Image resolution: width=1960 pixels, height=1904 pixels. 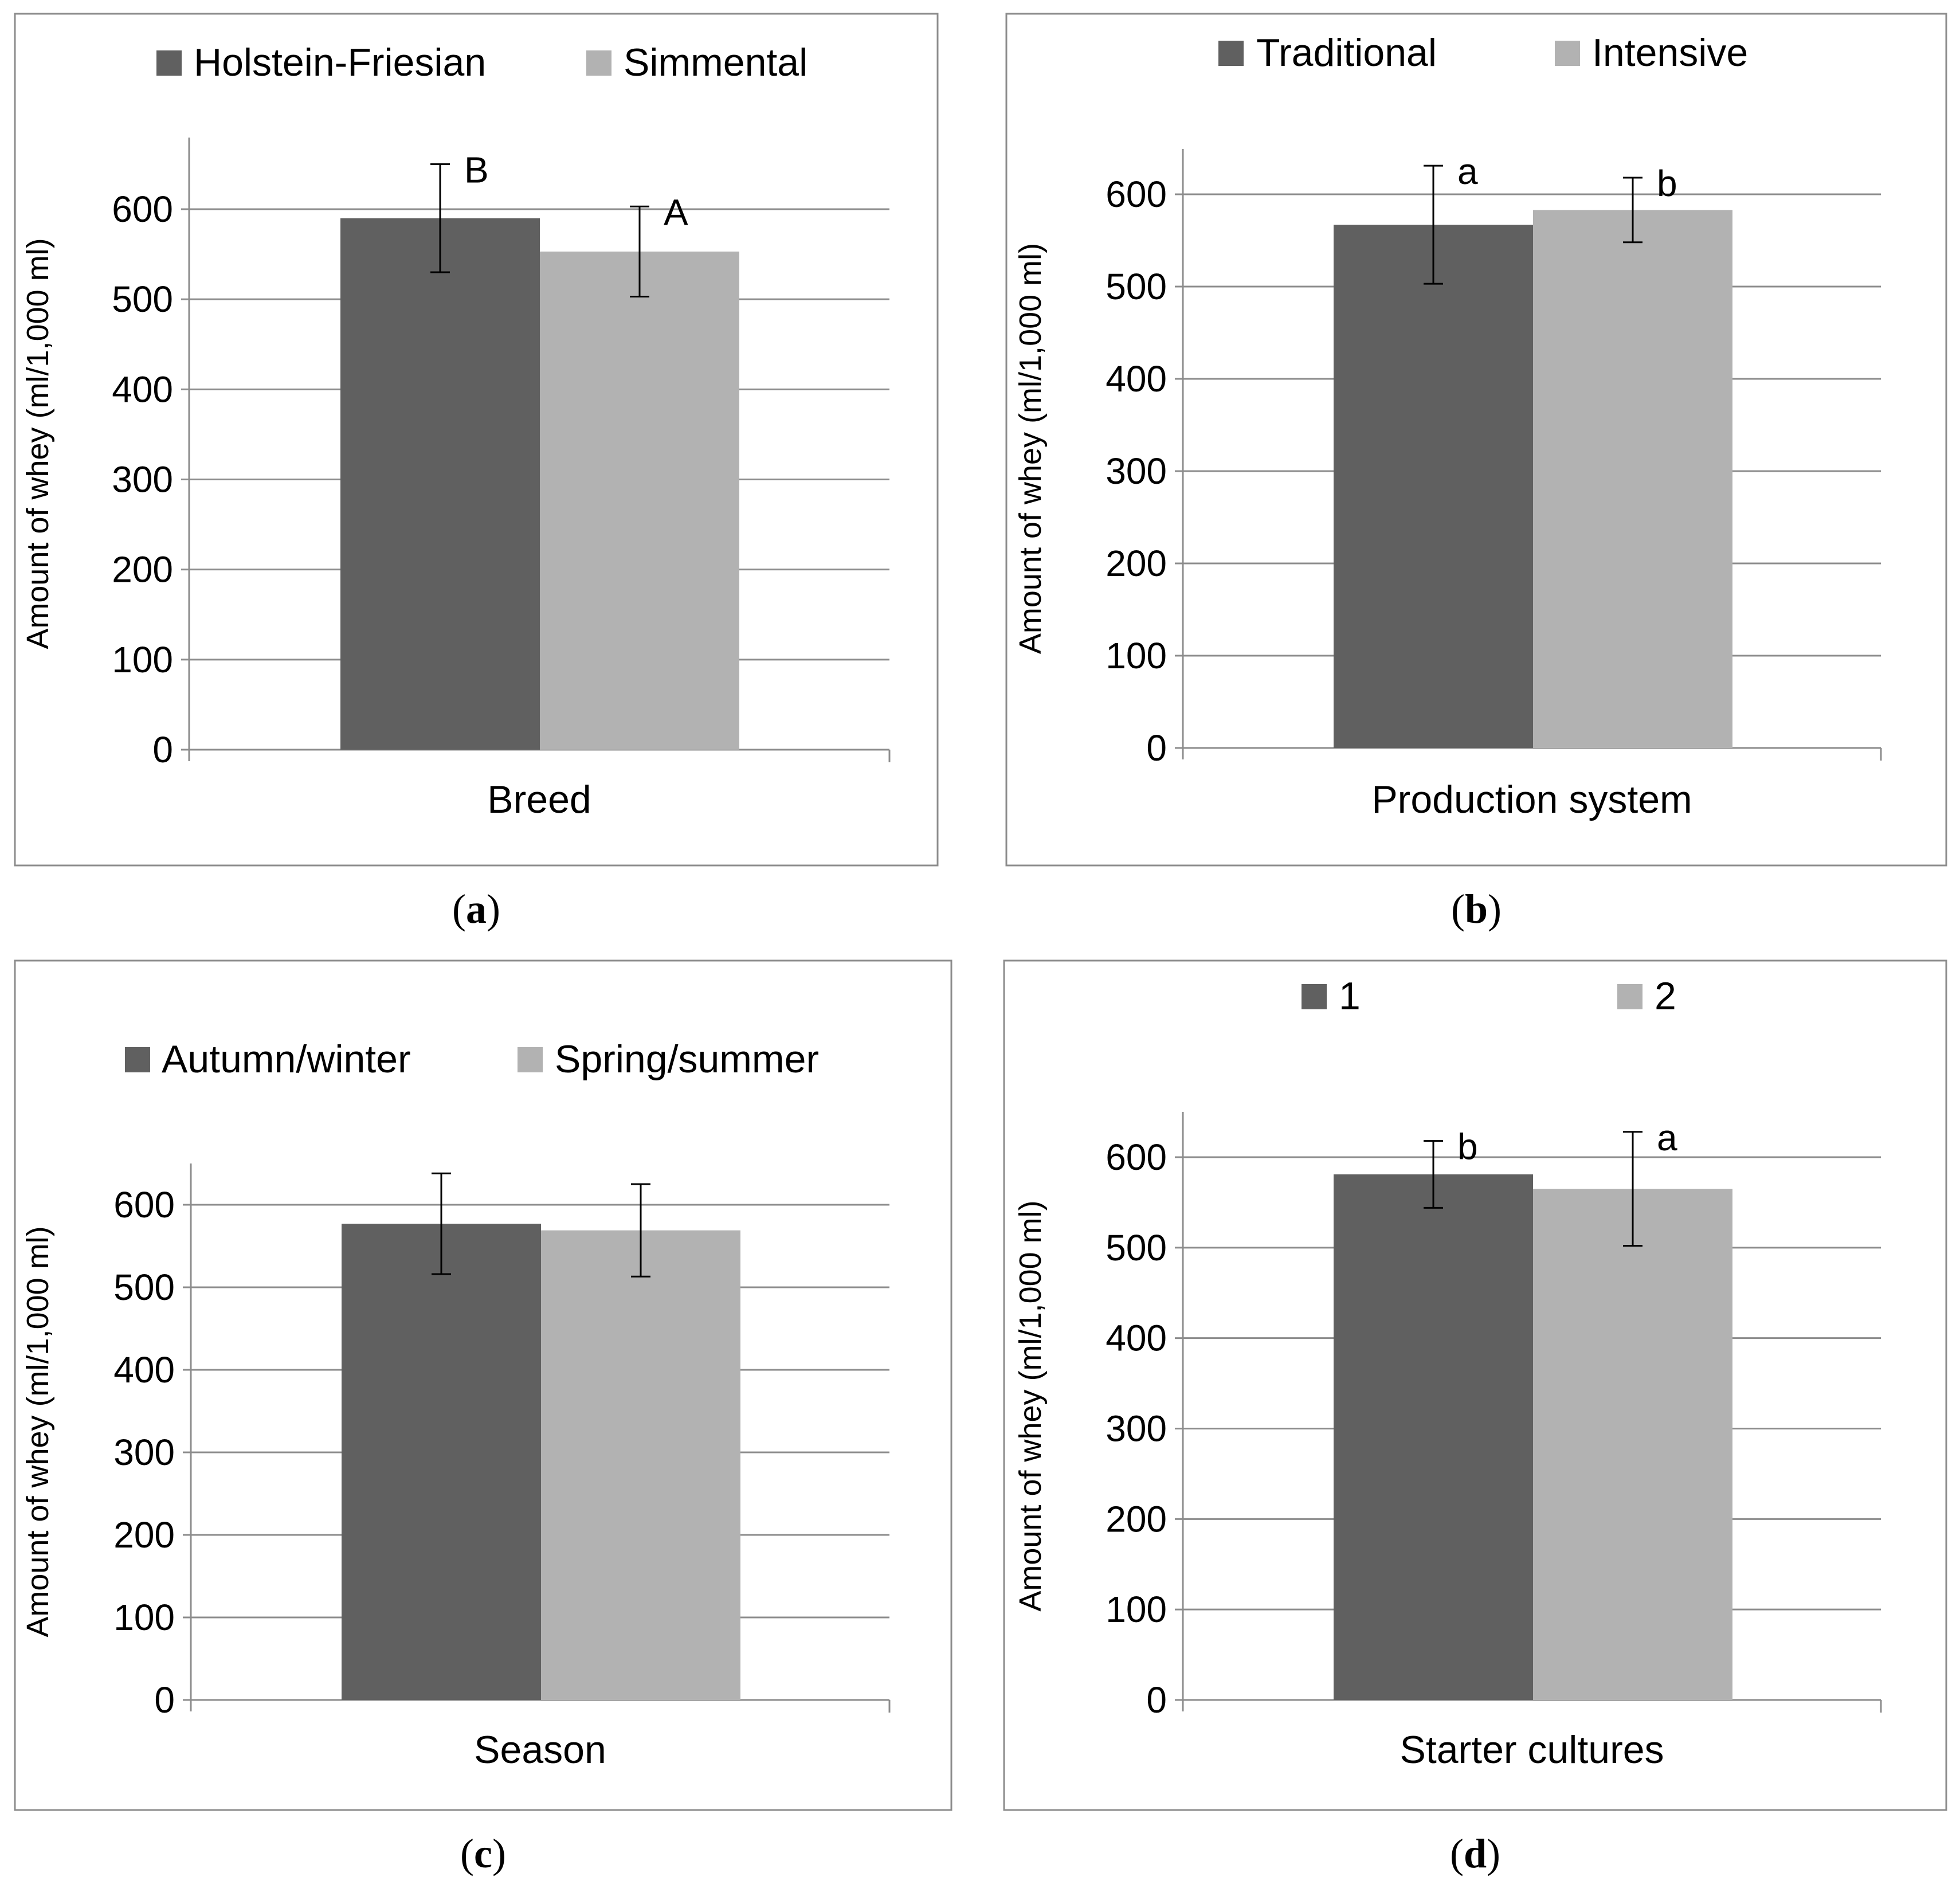 I want to click on legend-label: Intensive, so click(x=1670, y=53).